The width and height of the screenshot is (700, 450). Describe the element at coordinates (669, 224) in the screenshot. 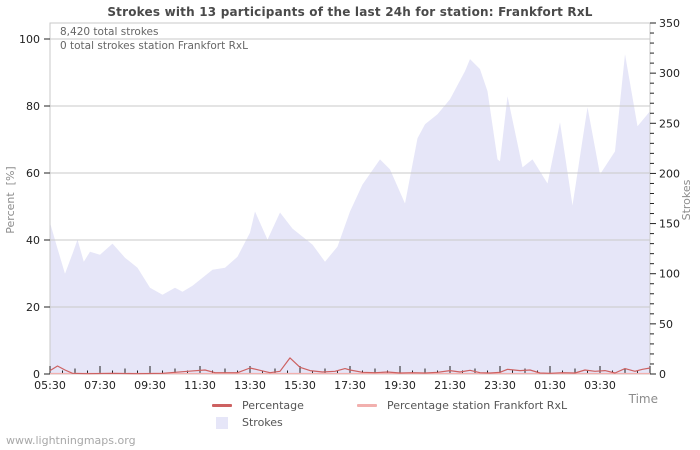

I see `right-tick-label: 150` at that location.